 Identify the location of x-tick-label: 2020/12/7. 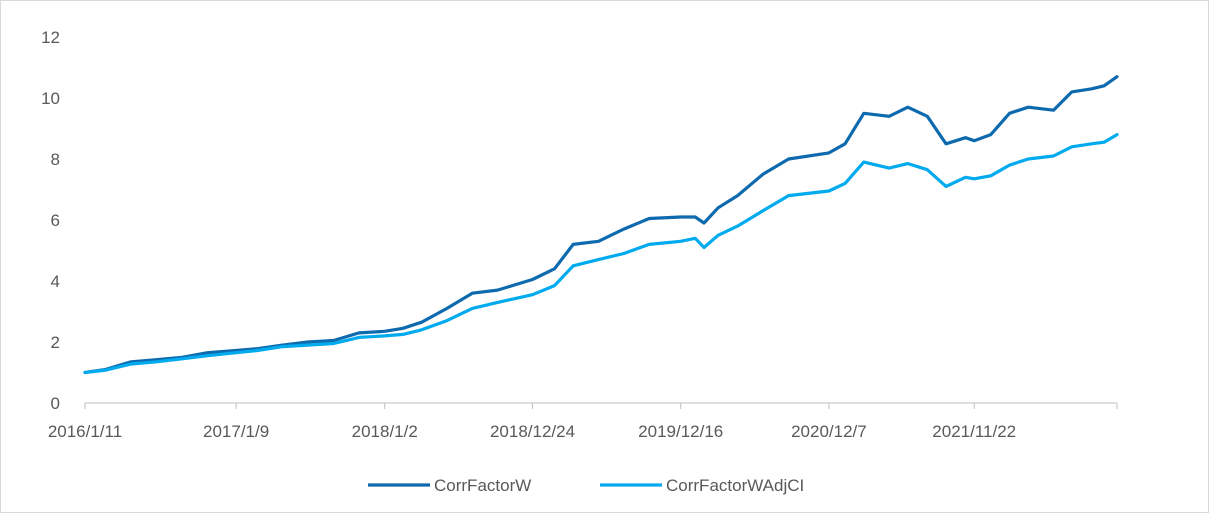
(829, 431).